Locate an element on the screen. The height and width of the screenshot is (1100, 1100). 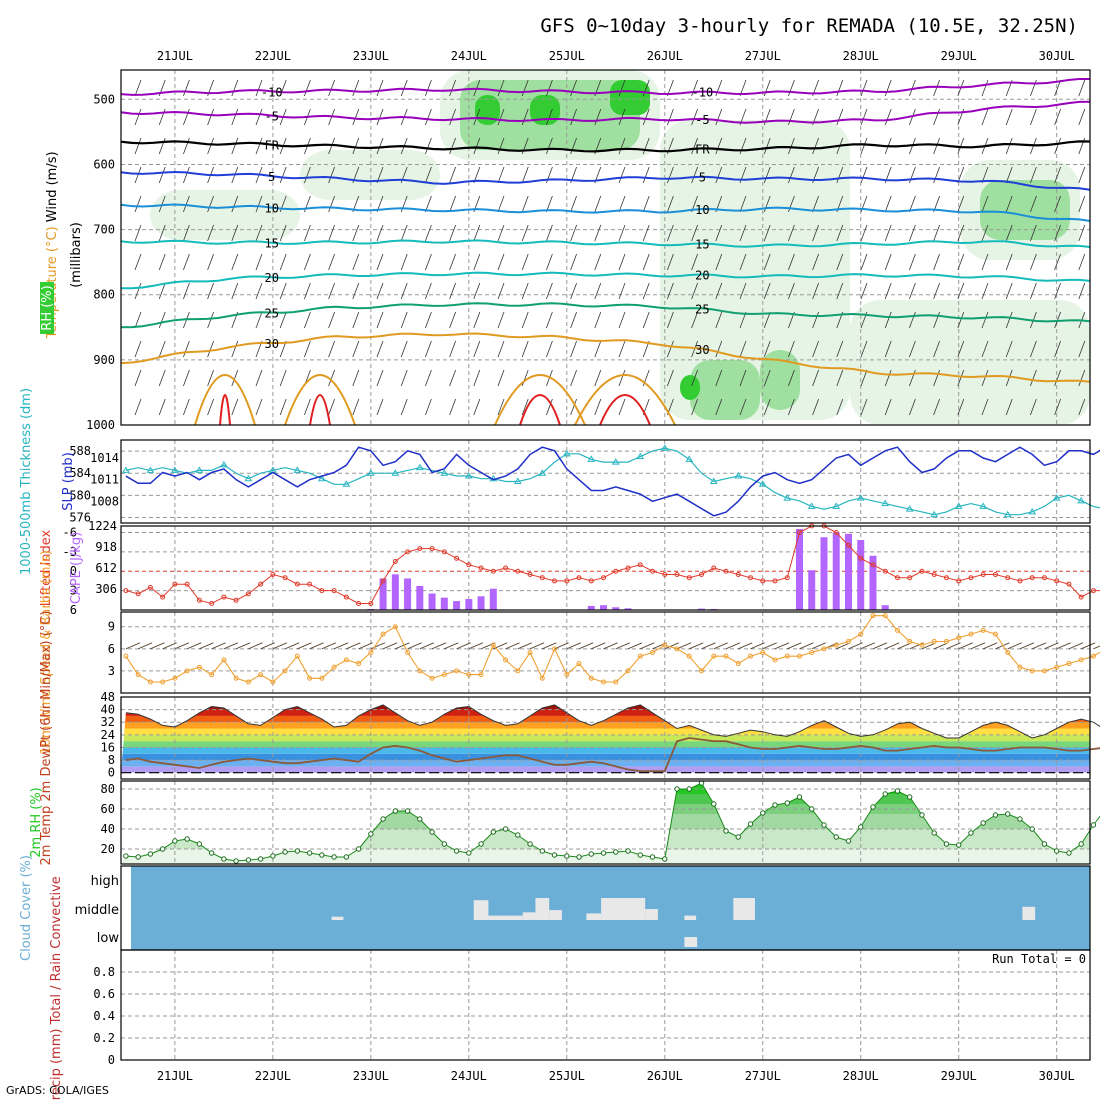
precip-frame is located at coordinates (605, 1005).